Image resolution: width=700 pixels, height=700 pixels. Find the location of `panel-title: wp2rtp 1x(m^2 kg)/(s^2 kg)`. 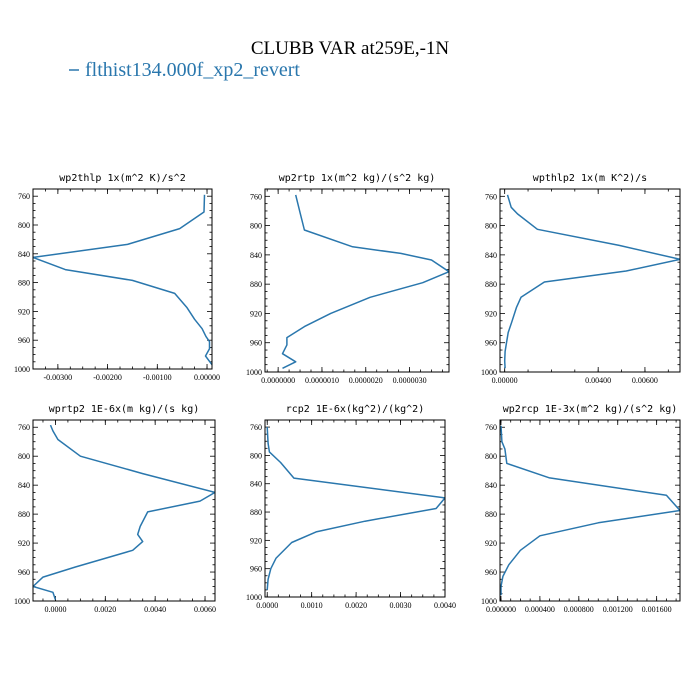

panel-title: wp2rtp 1x(m^2 kg)/(s^2 kg) is located at coordinates (357, 178).